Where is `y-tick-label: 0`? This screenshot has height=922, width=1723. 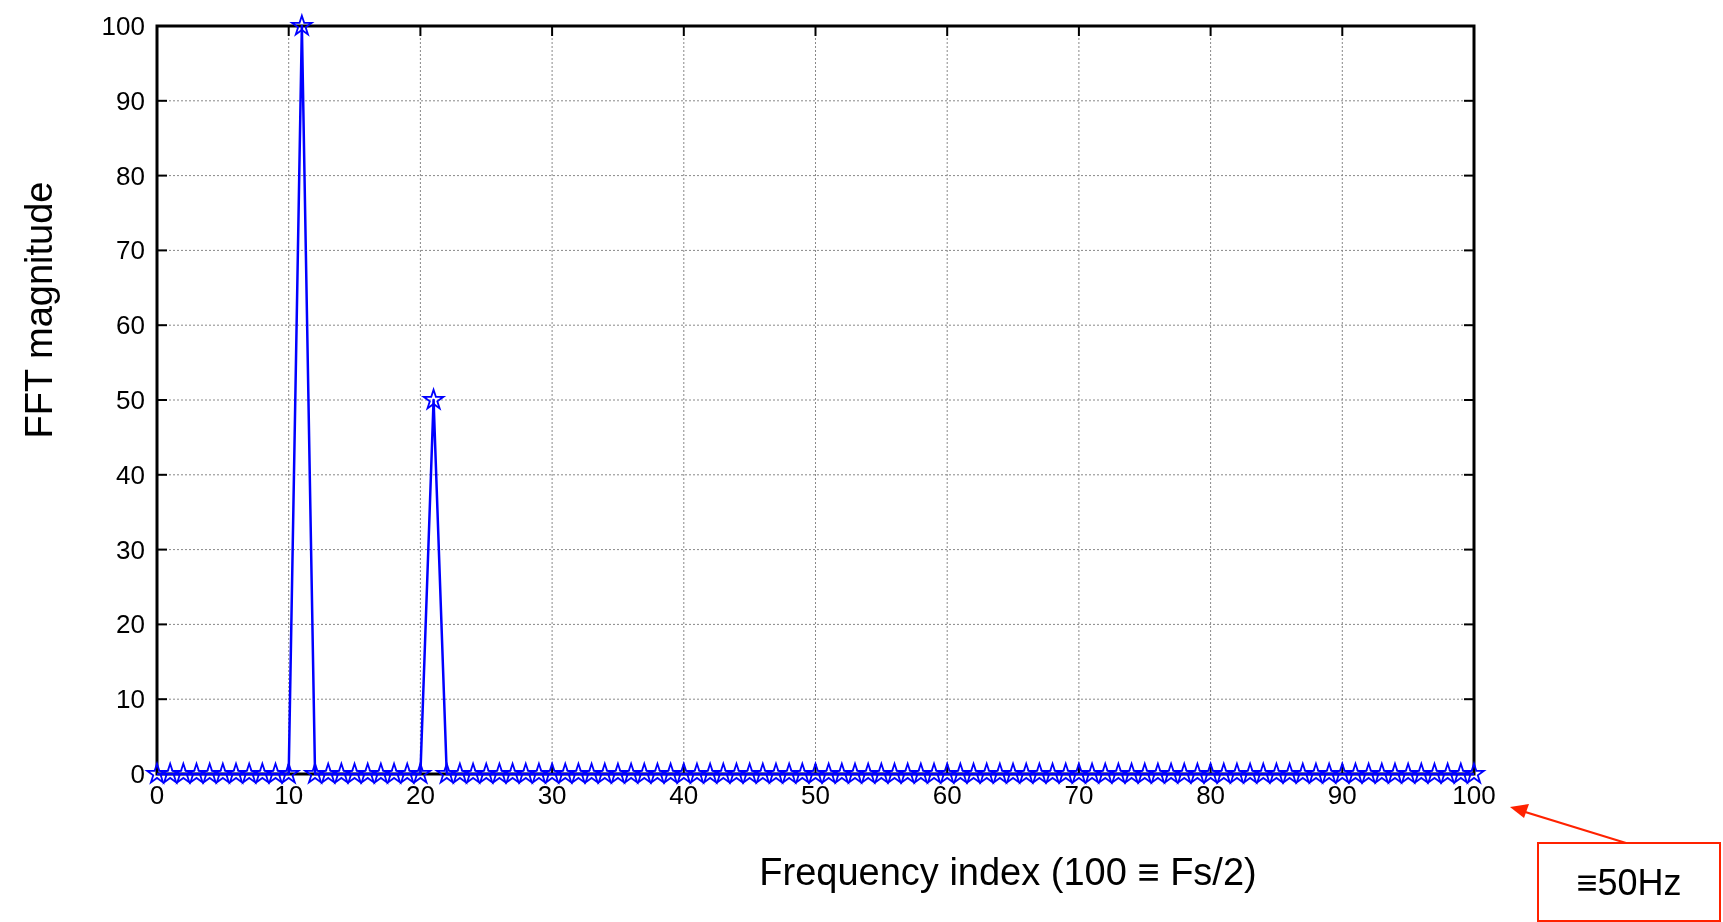 y-tick-label: 0 is located at coordinates (137, 774).